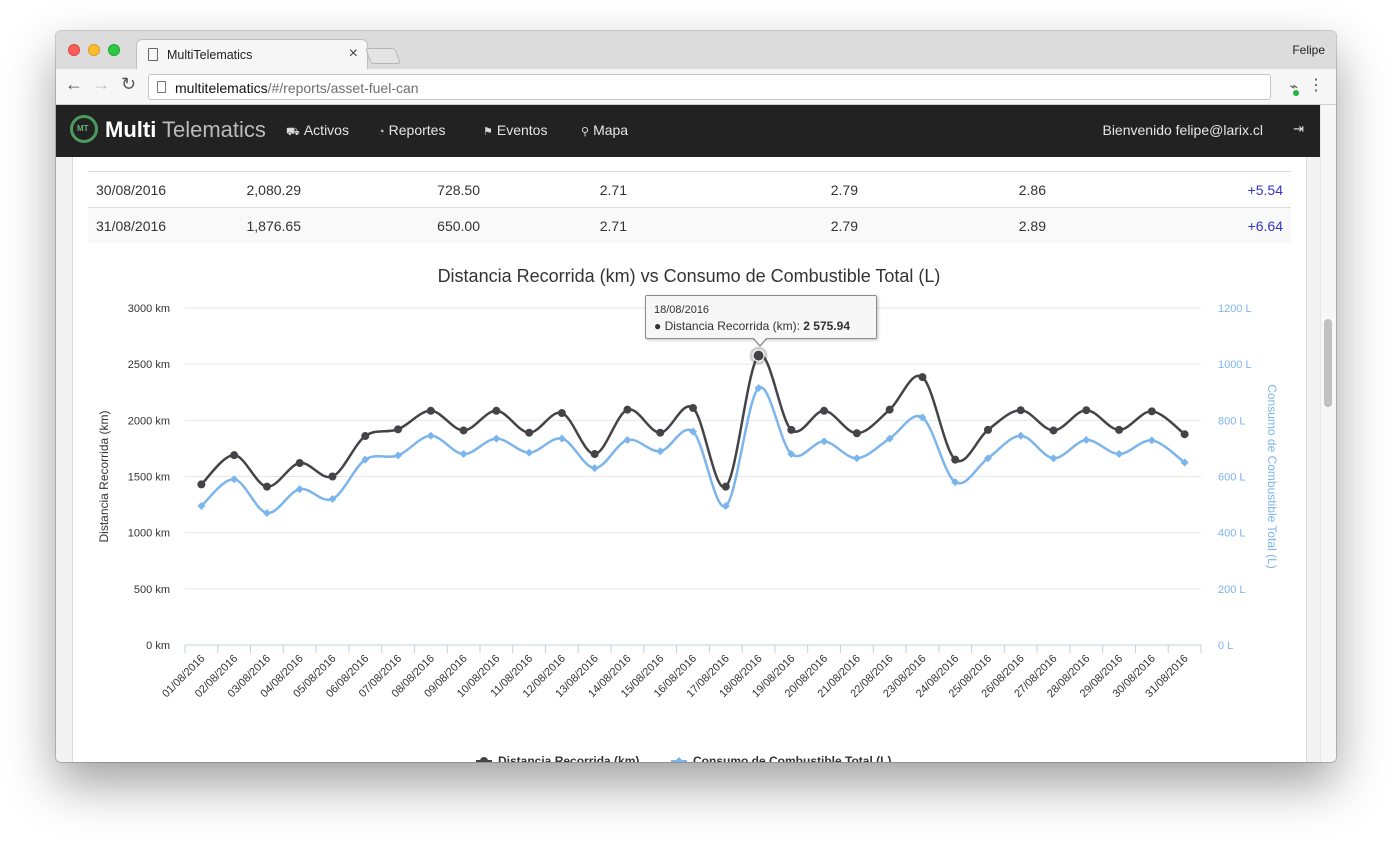 This screenshot has height=842, width=1392. What do you see at coordinates (297, 88) in the screenshot?
I see `url-text: multitelematics/#/reports/asset-fuel-can` at bounding box center [297, 88].